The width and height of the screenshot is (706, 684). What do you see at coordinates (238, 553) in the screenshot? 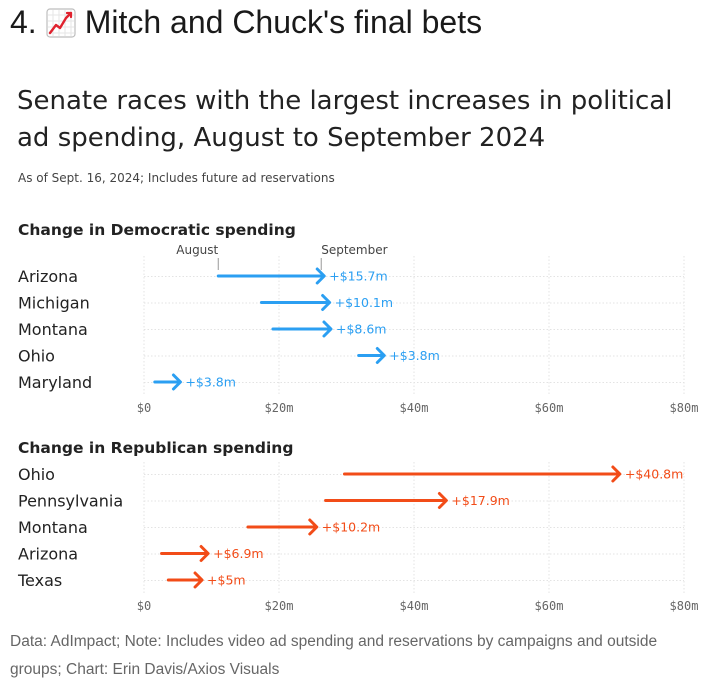
I see `value-label-arizona: +$6.9m` at bounding box center [238, 553].